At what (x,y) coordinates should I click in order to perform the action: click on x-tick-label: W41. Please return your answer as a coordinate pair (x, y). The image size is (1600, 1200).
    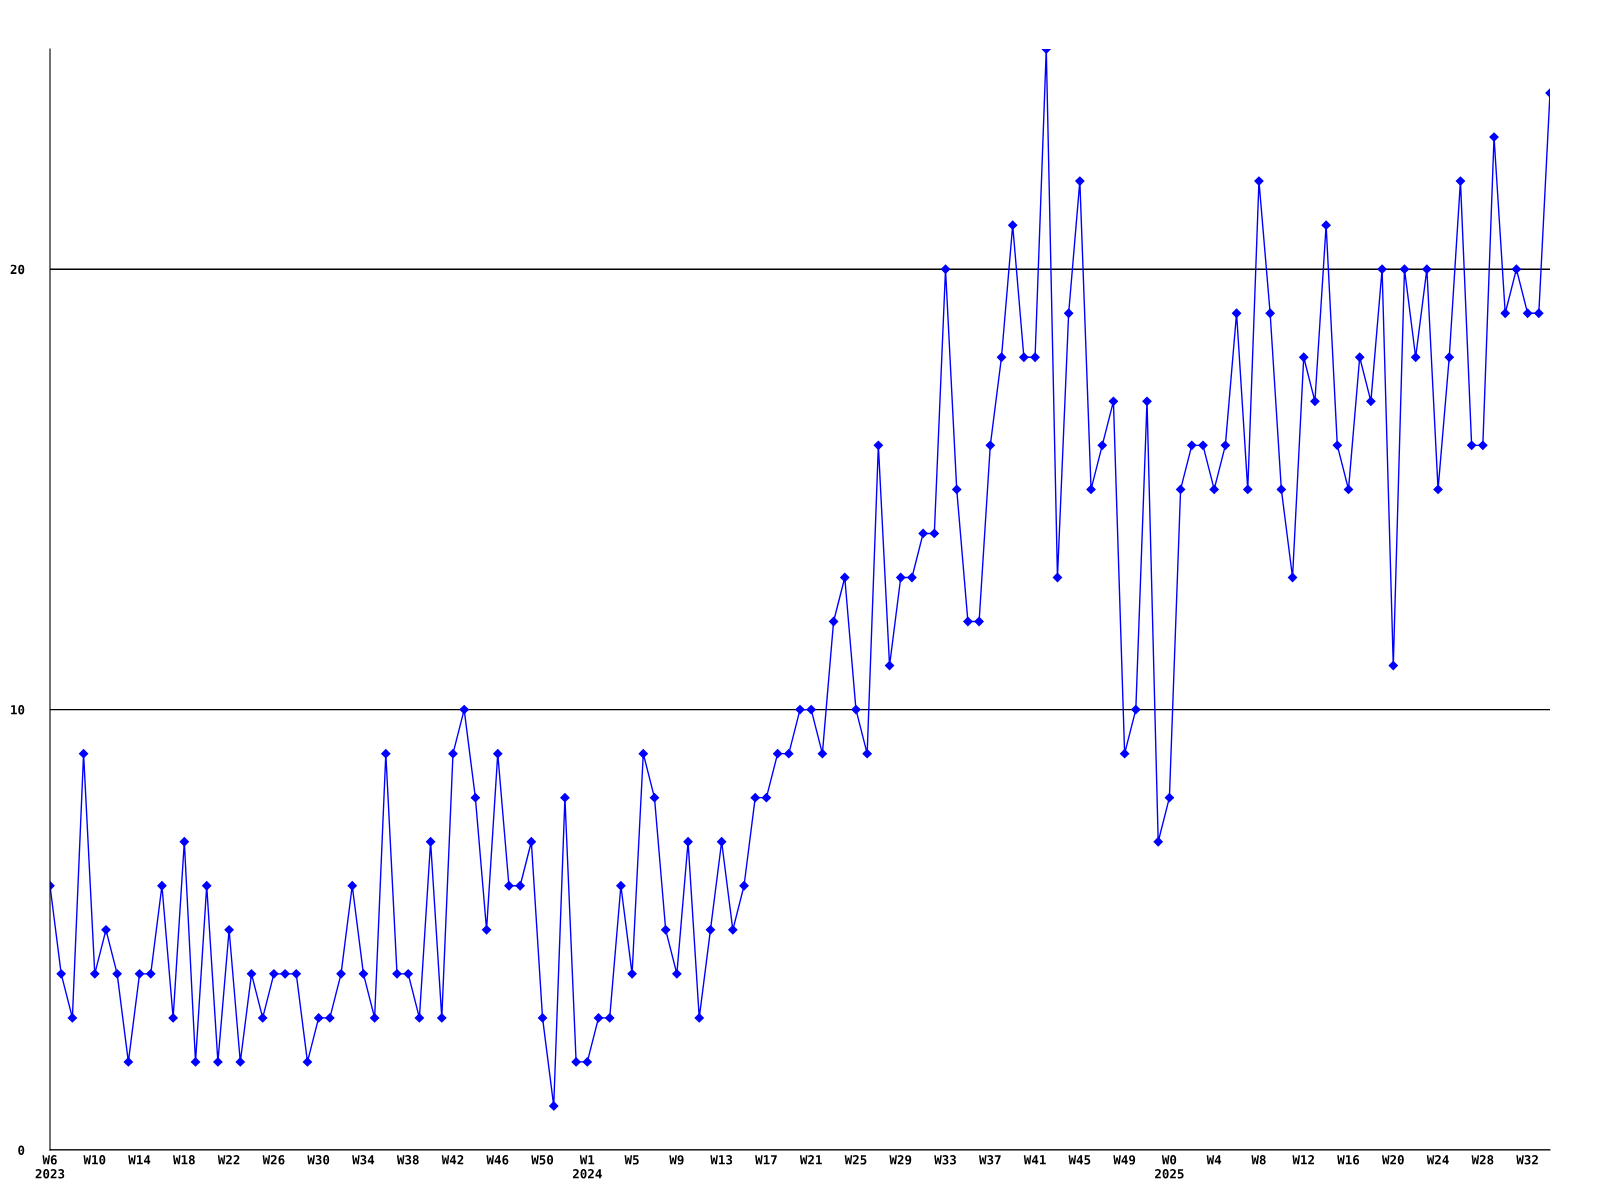
    Looking at the image, I should click on (1034, 1160).